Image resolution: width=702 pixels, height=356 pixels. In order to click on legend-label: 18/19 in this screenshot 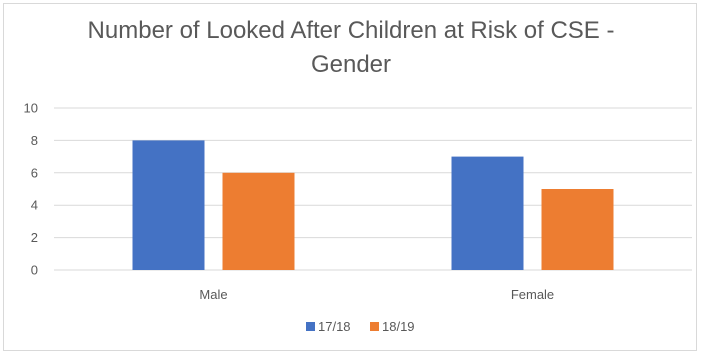, I will do `click(398, 326)`.